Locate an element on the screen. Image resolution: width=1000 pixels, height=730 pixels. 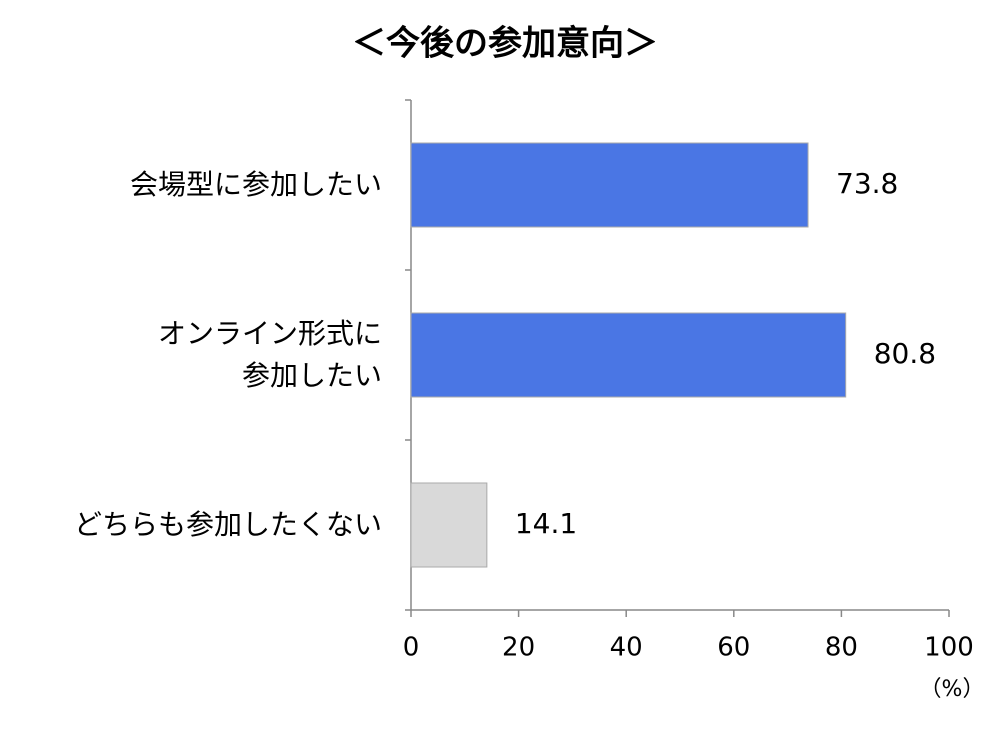
category-label: 会場型に参加したい is located at coordinates (255, 184).